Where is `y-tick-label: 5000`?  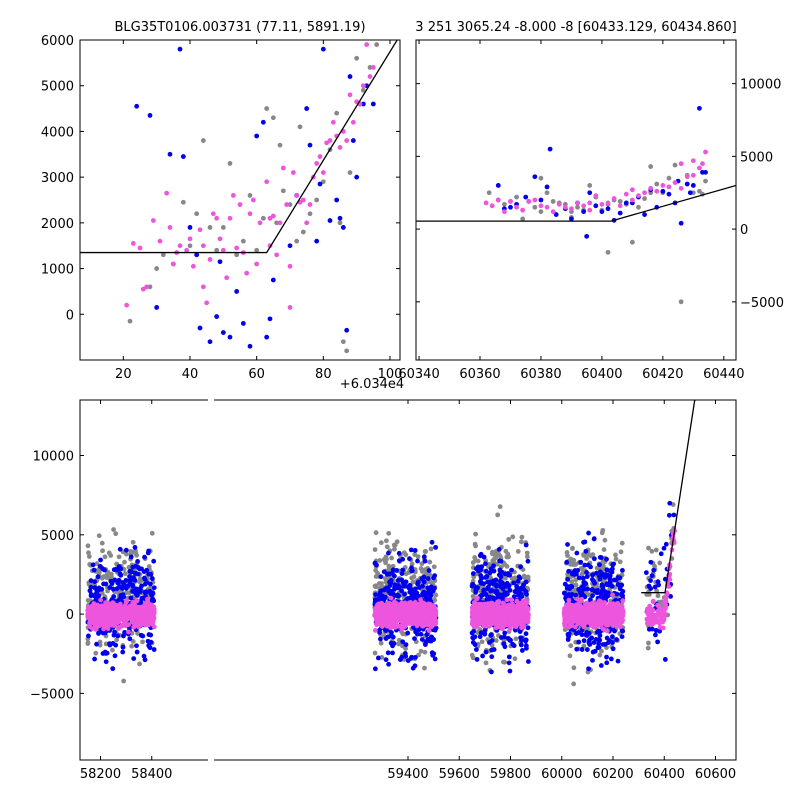 y-tick-label: 5000 is located at coordinates (57, 87).